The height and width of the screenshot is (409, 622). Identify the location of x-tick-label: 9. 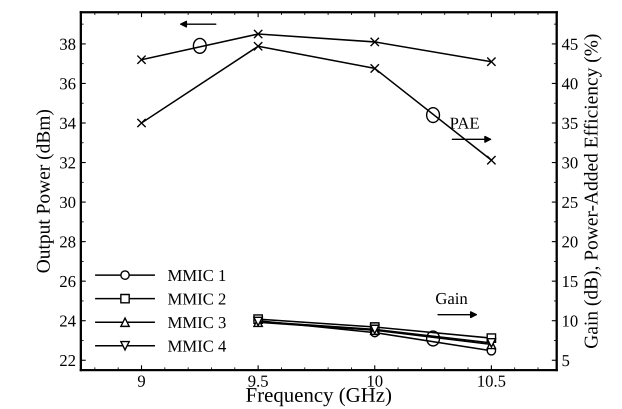
(141, 381).